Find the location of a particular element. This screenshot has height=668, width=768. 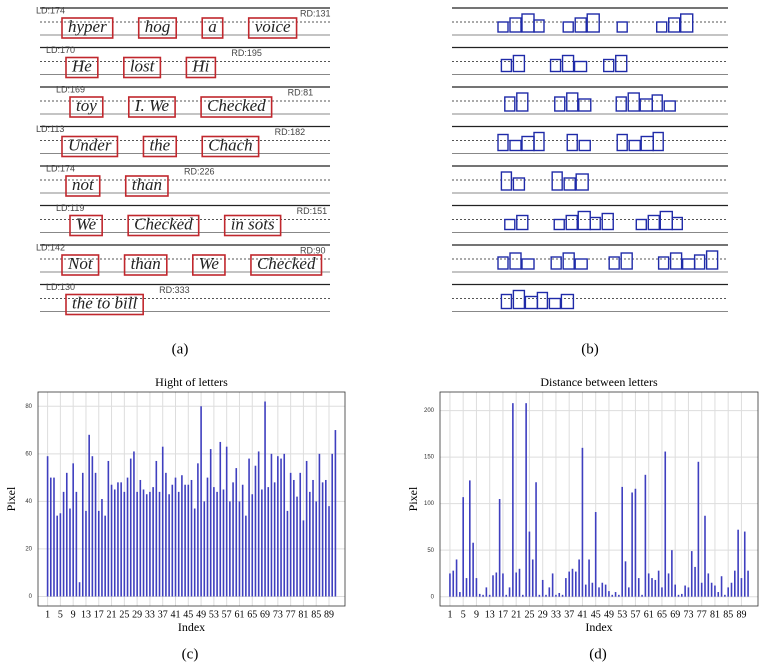

y-tick-label: 40 is located at coordinates (28, 502).